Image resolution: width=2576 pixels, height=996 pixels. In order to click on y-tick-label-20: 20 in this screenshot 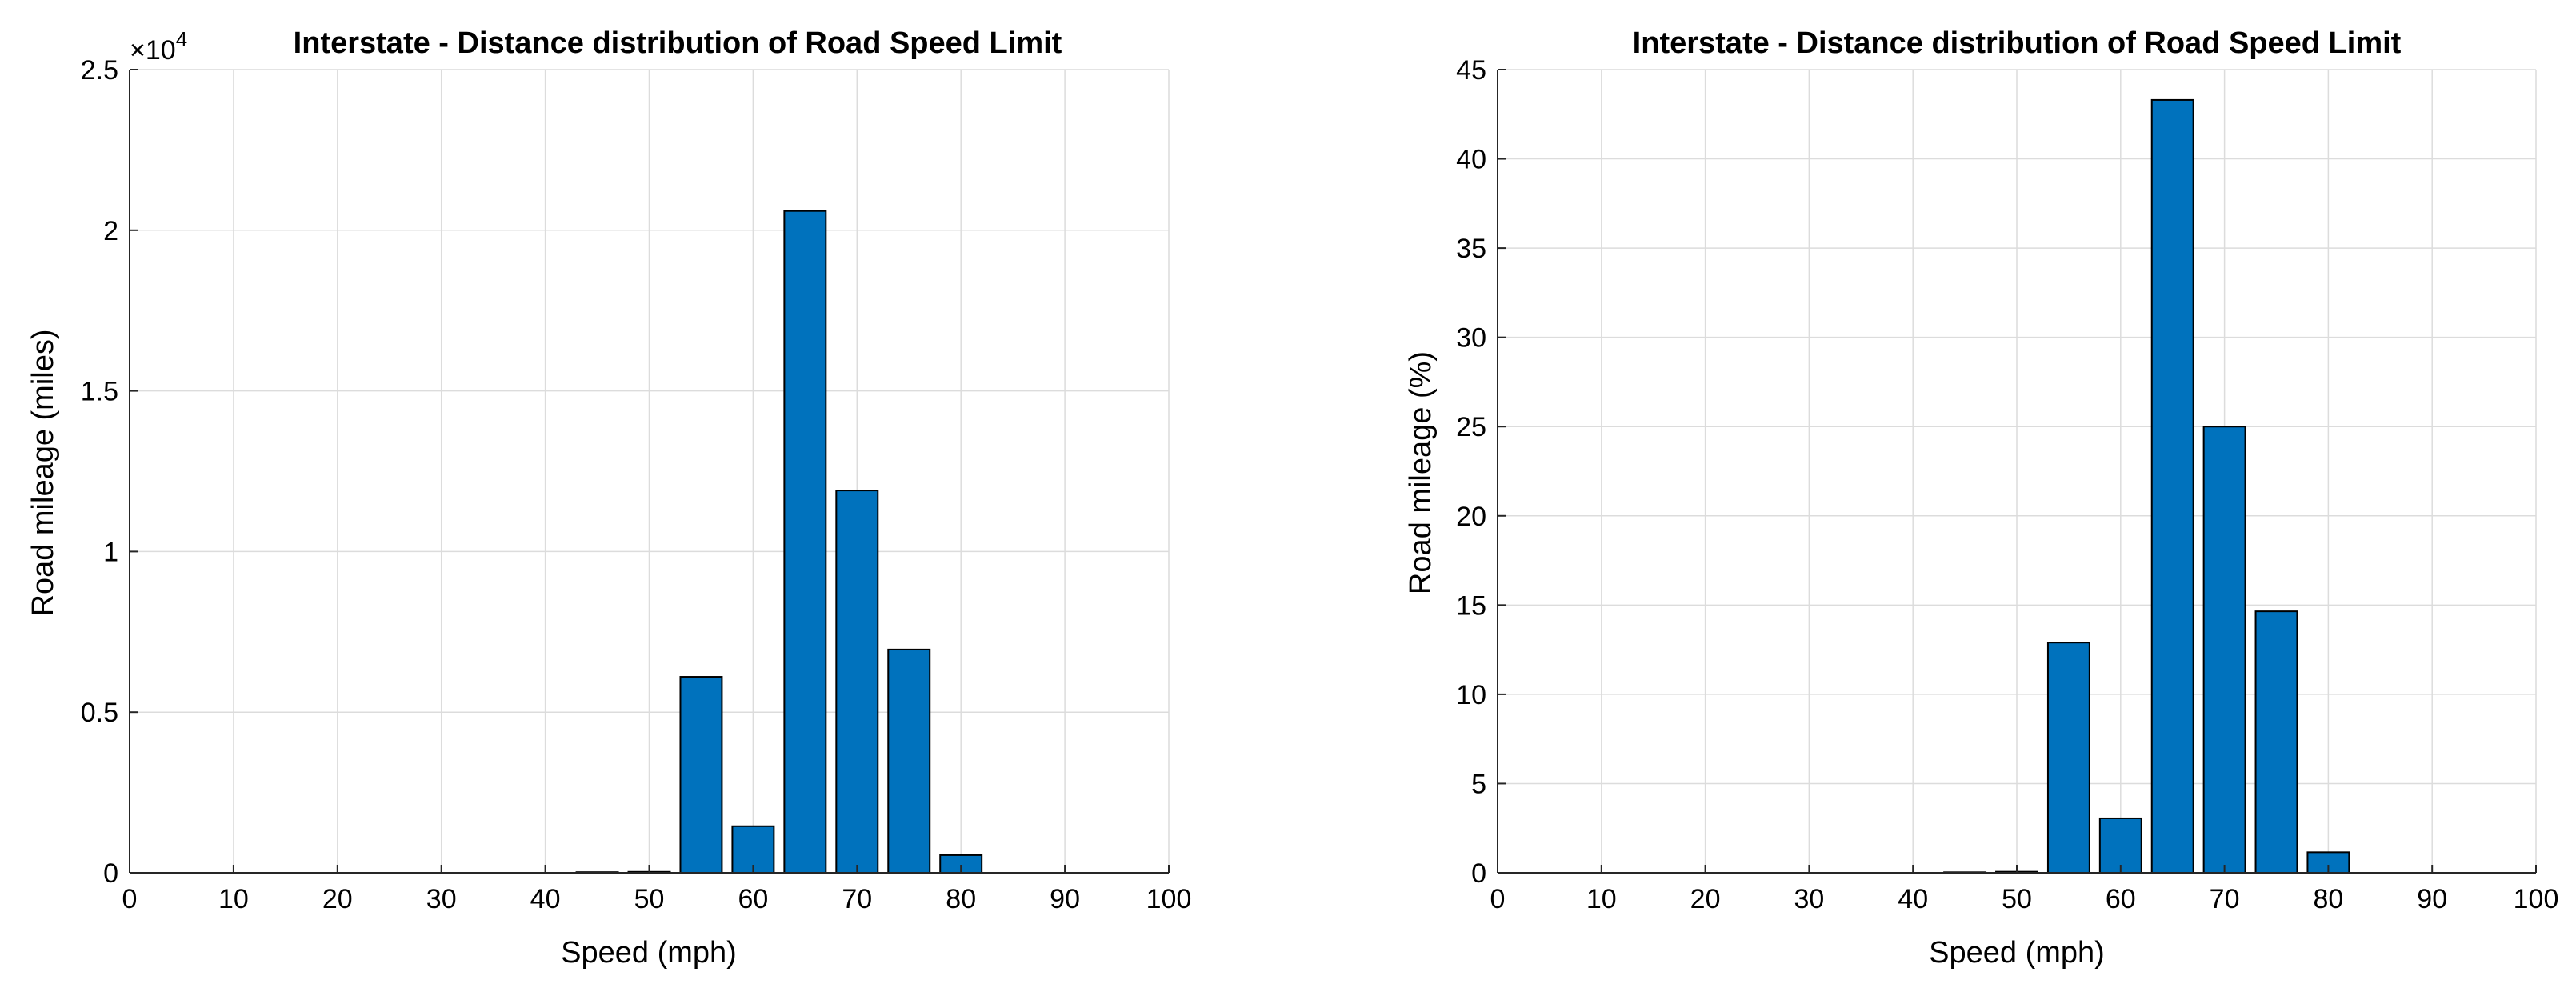, I will do `click(1471, 517)`.